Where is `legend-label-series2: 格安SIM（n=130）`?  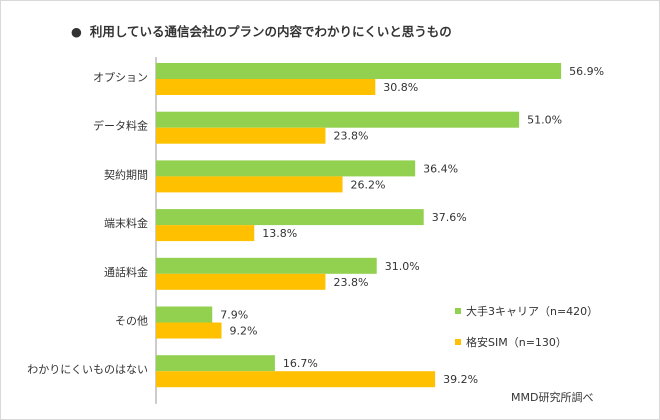
legend-label-series2: 格安SIM（n=130） is located at coordinates (516, 342).